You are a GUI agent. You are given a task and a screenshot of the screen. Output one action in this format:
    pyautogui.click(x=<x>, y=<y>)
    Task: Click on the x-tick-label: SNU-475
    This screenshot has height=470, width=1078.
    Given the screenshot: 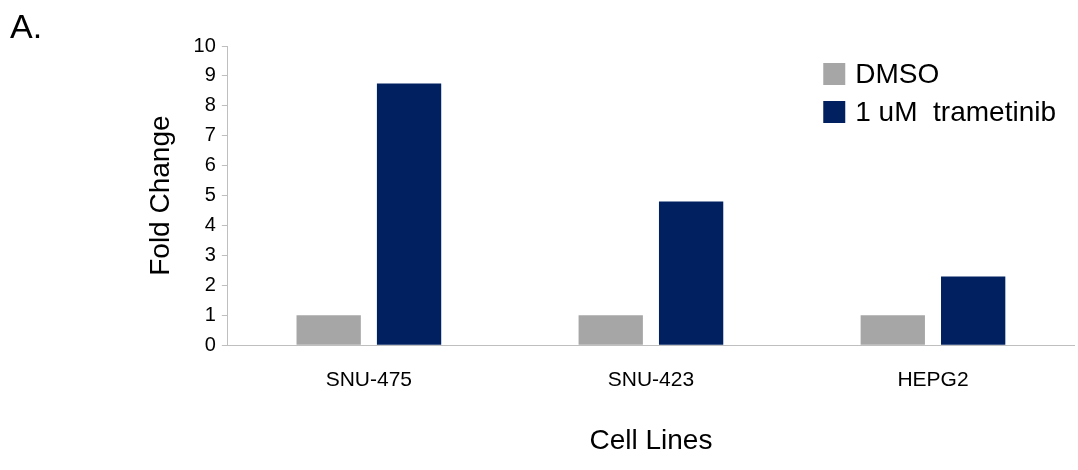 What is the action you would take?
    pyautogui.click(x=369, y=378)
    